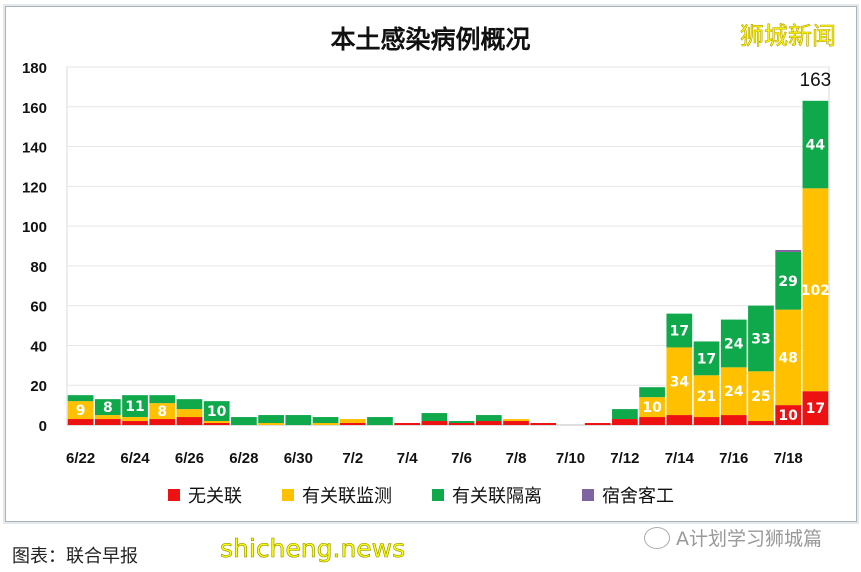  Describe the element at coordinates (638, 496) in the screenshot. I see `legend-label: 宿舍客工` at that location.